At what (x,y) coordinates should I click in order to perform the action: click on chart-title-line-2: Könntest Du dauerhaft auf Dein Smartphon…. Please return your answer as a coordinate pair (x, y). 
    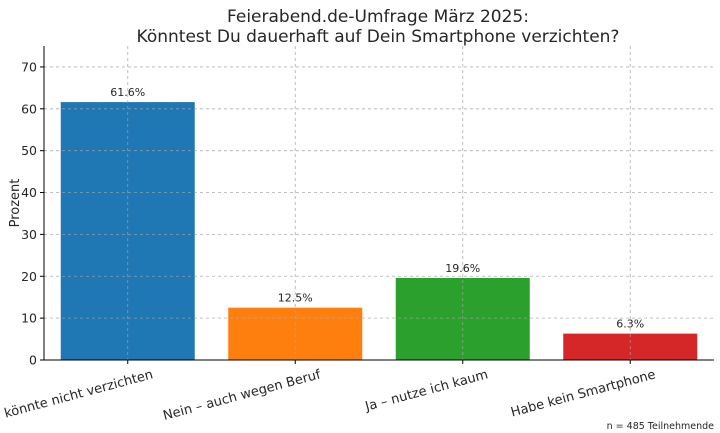
    Looking at the image, I should click on (378, 37).